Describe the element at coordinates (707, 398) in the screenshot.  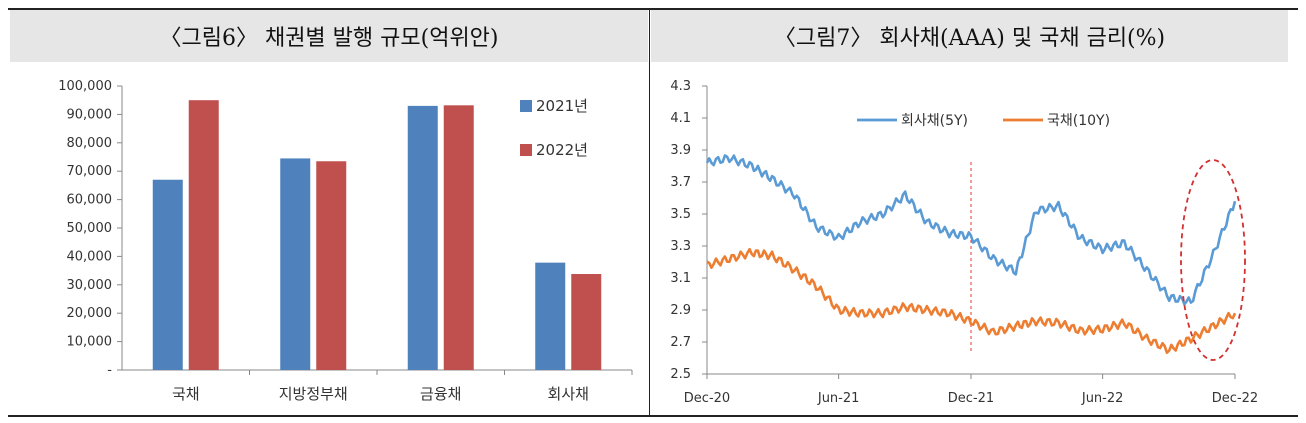
I see `x-tick-label: Dec-20` at that location.